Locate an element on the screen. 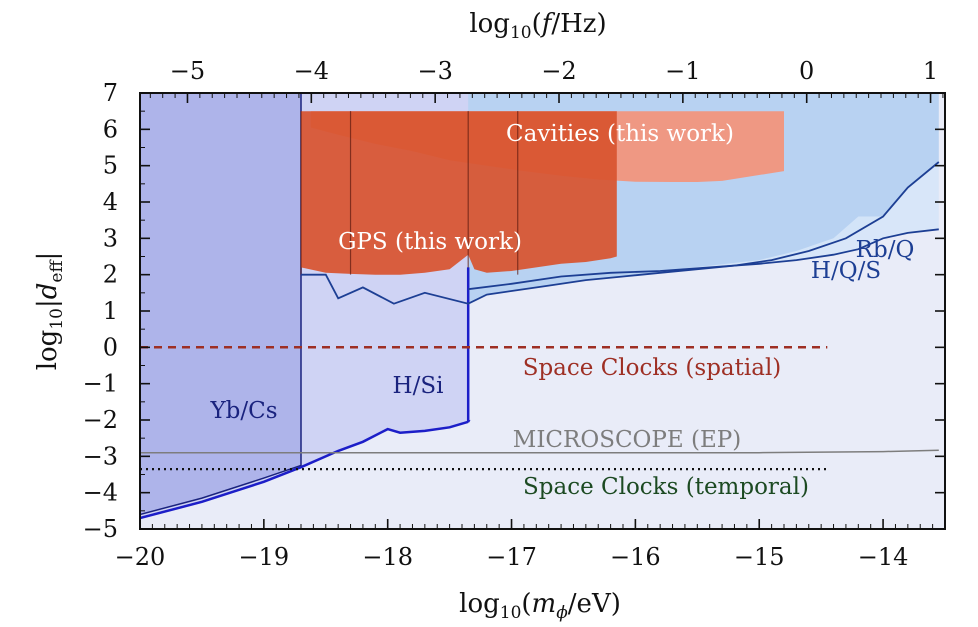 The height and width of the screenshot is (627, 978). y-tick-label: 2 is located at coordinates (110, 275).